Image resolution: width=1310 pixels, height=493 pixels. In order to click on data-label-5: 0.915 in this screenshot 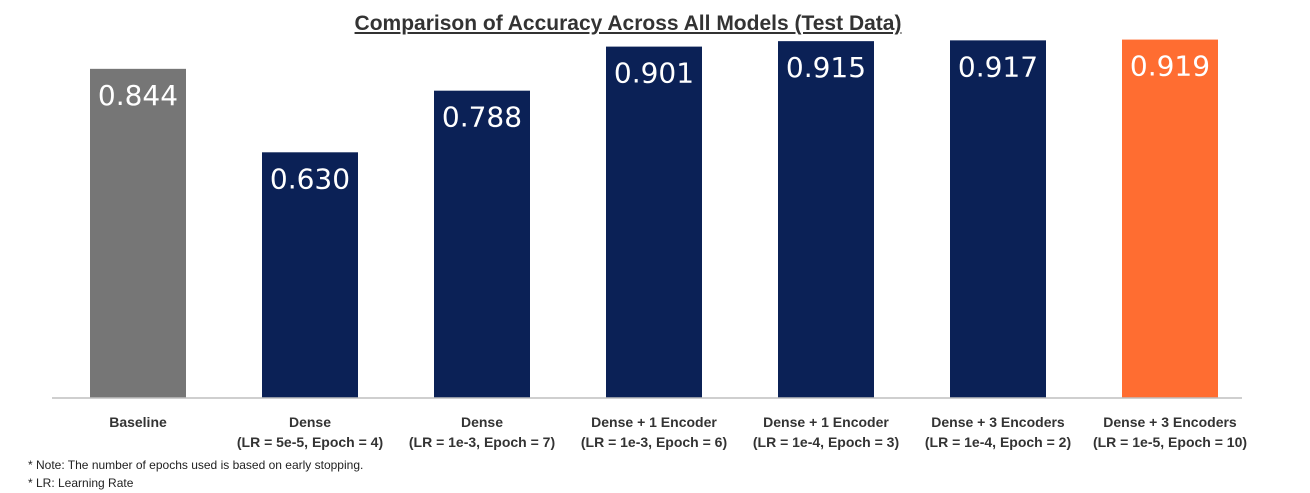, I will do `click(826, 67)`.